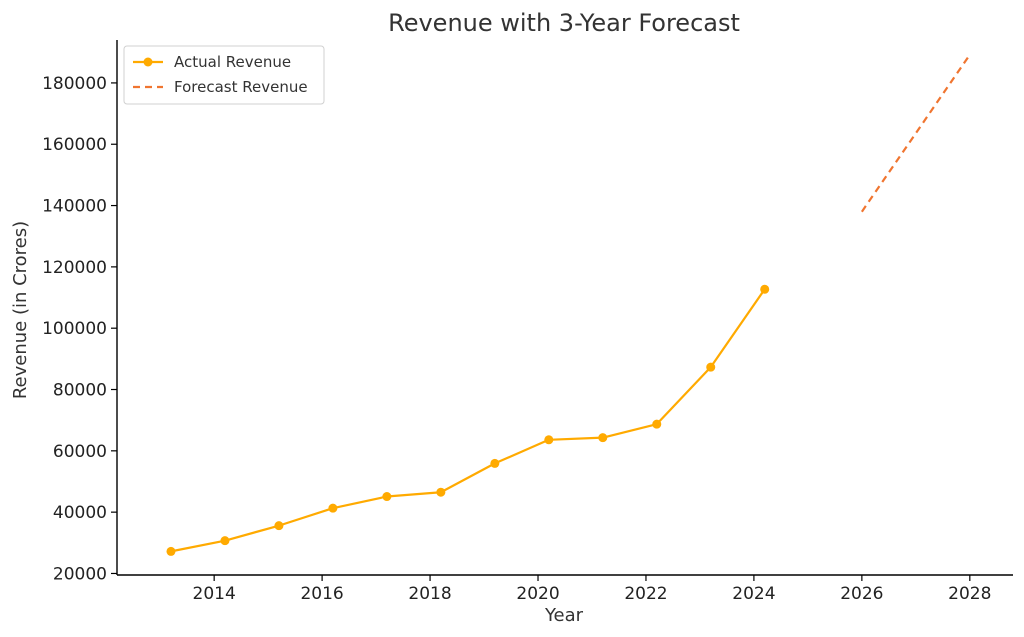 The width and height of the screenshot is (1024, 637). What do you see at coordinates (241, 87) in the screenshot?
I see `legend-label: Forecast Revenue` at bounding box center [241, 87].